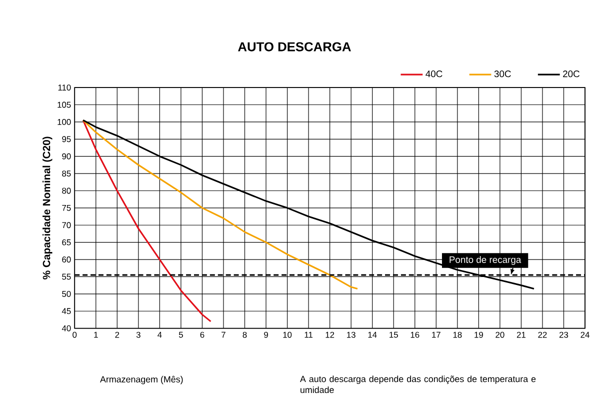 This screenshot has width=593, height=405. I want to click on y-tick-label: 60, so click(66, 259).